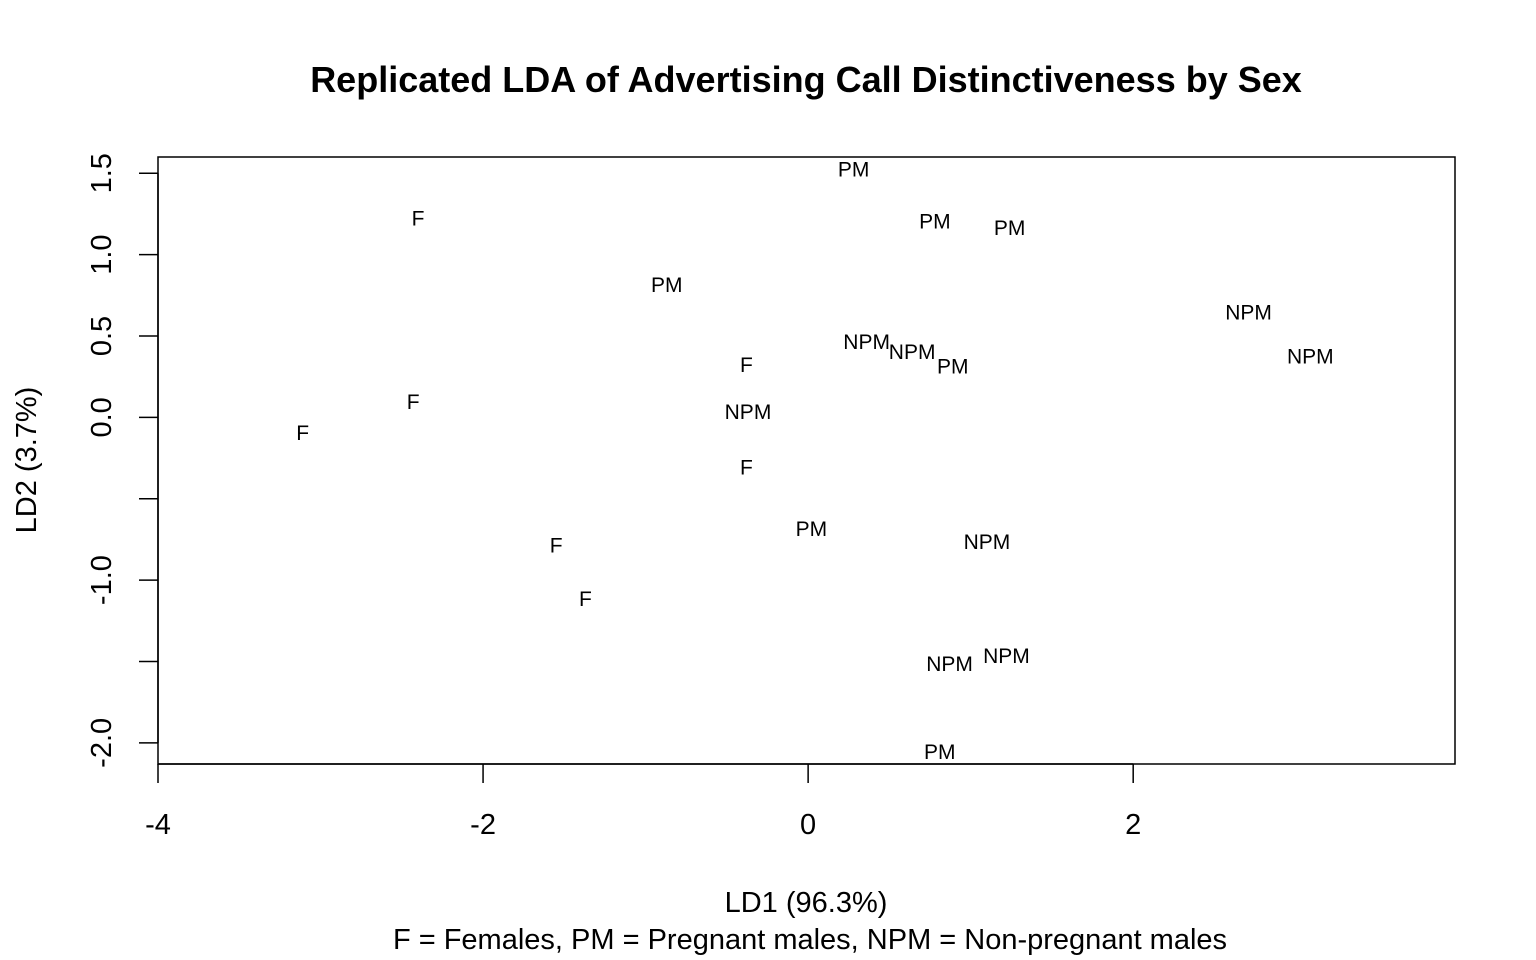 The image size is (1536, 960). I want to click on y-tick-label: -2.0, so click(102, 743).